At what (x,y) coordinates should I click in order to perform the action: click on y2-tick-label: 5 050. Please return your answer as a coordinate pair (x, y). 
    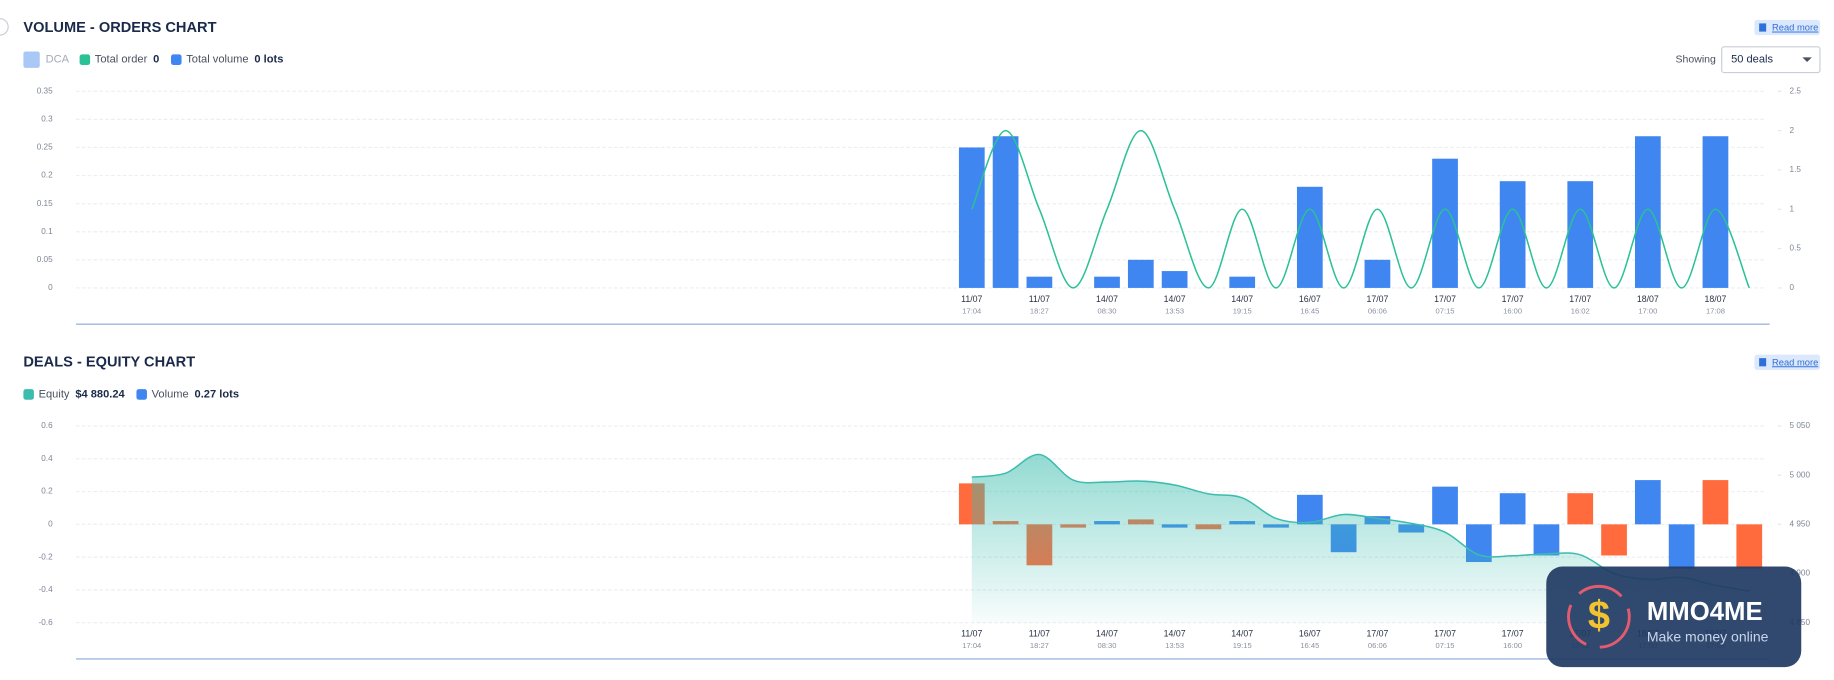
    Looking at the image, I should click on (1800, 425).